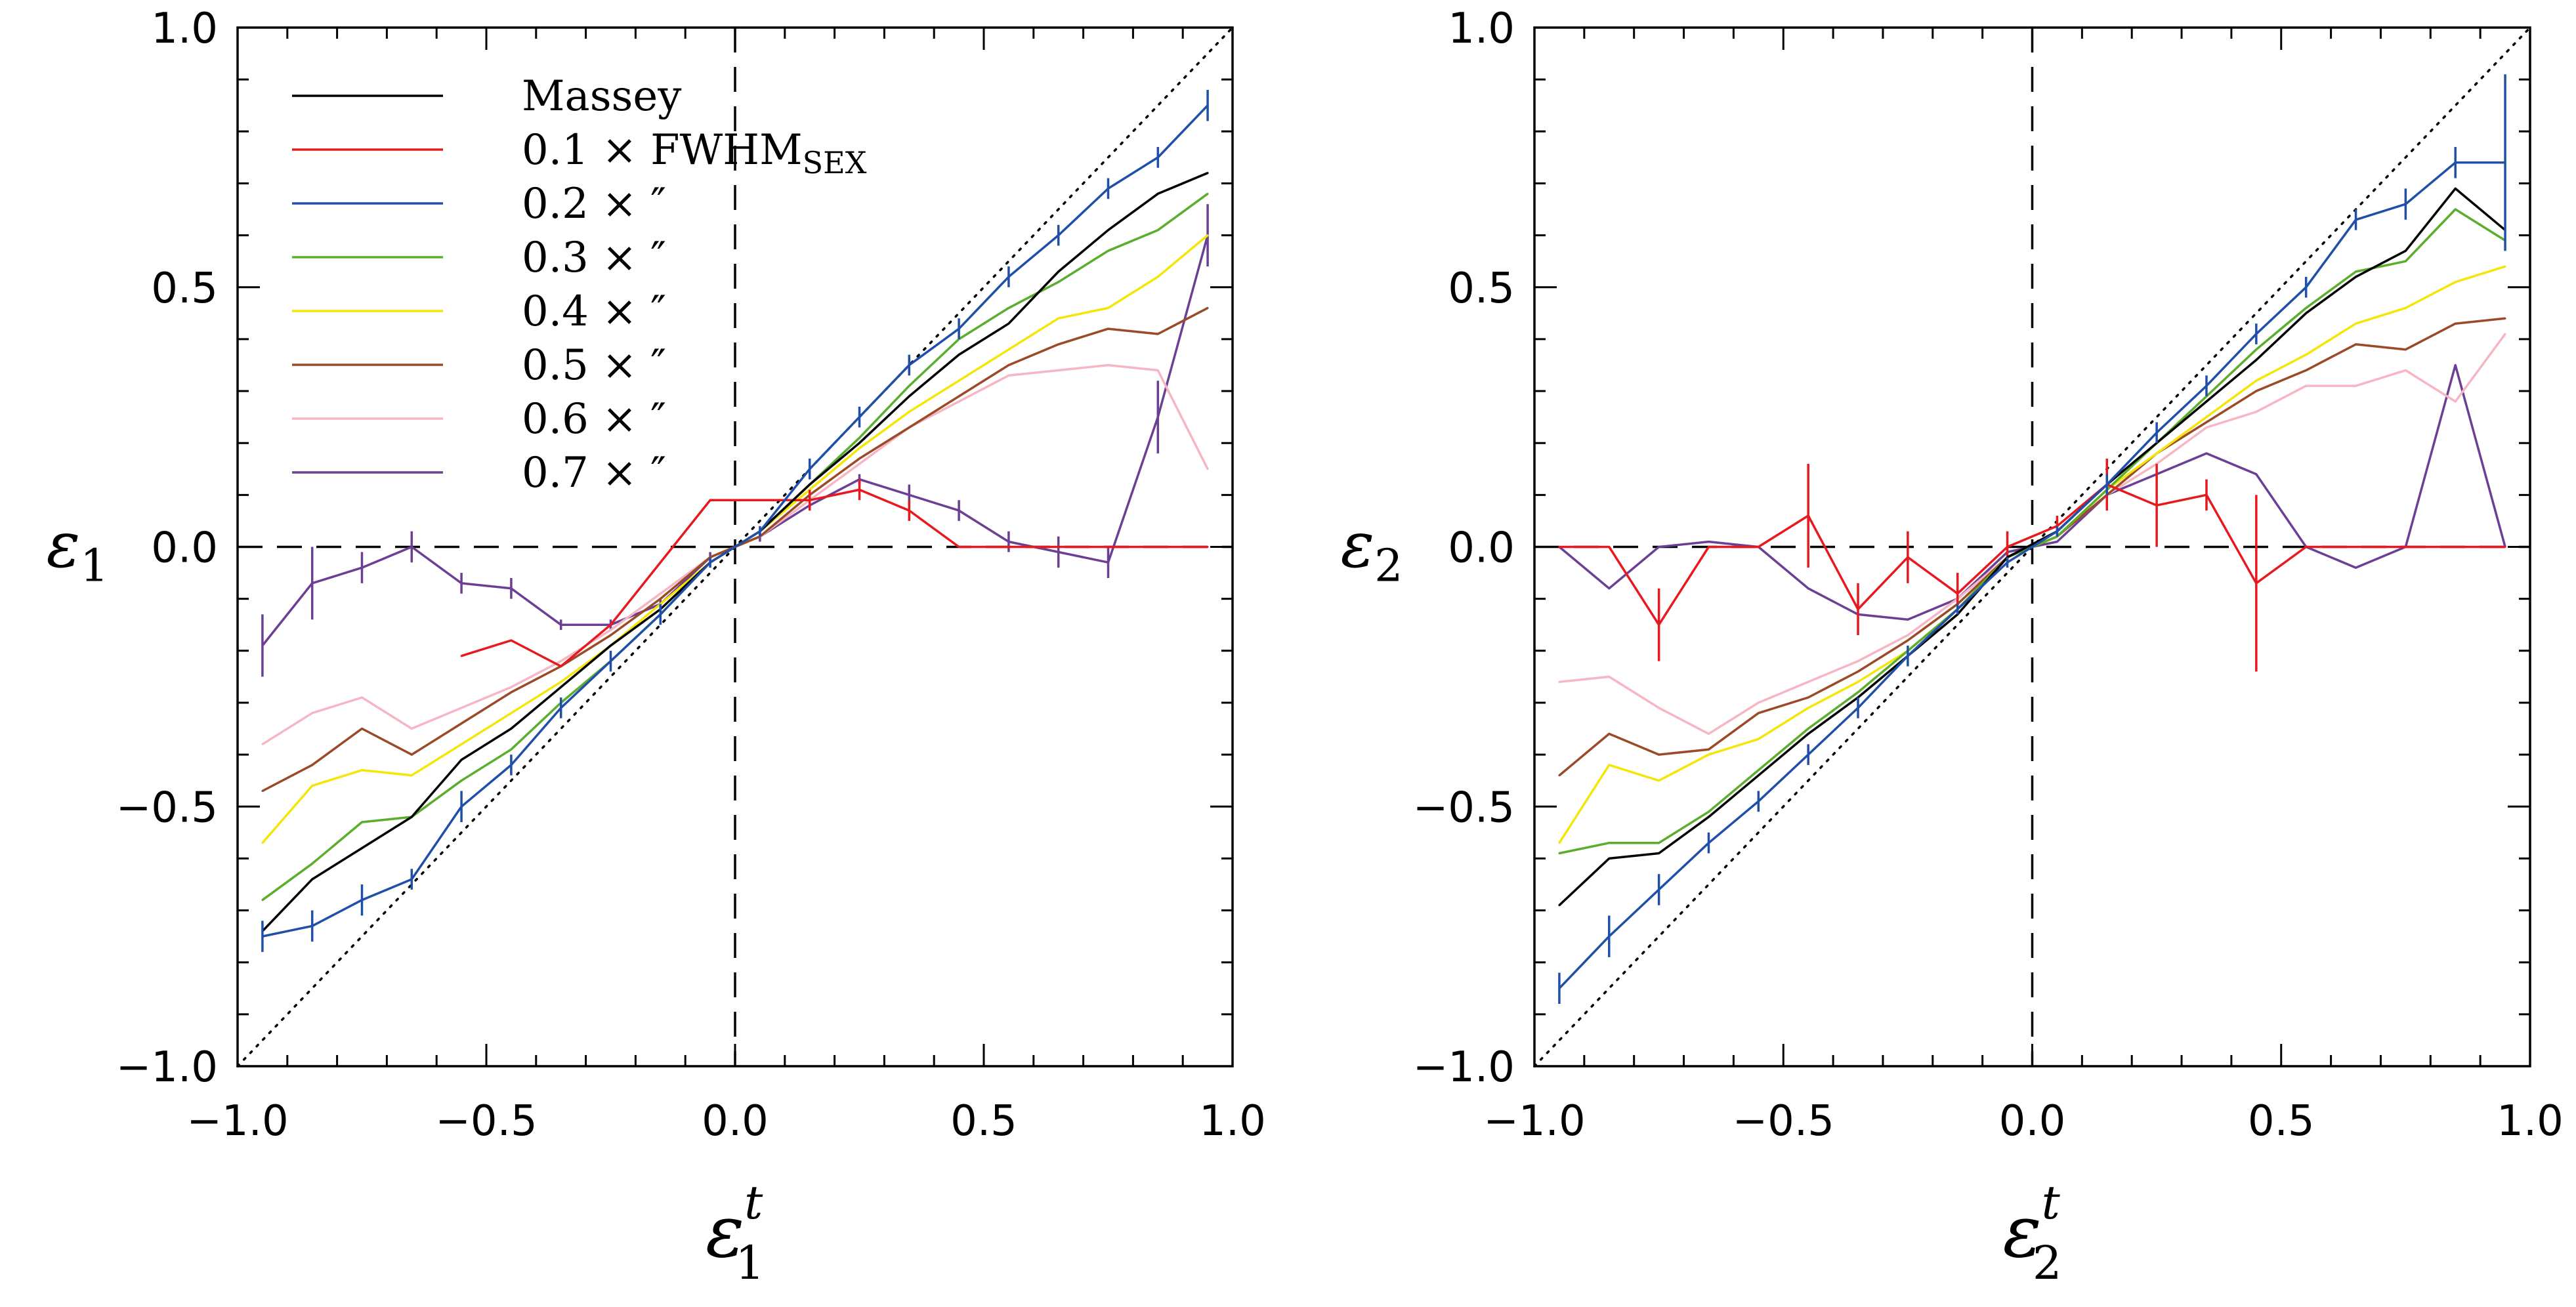  Describe the element at coordinates (586, 204) in the screenshot. I see `legend-prefix: 0.2 ×` at that location.